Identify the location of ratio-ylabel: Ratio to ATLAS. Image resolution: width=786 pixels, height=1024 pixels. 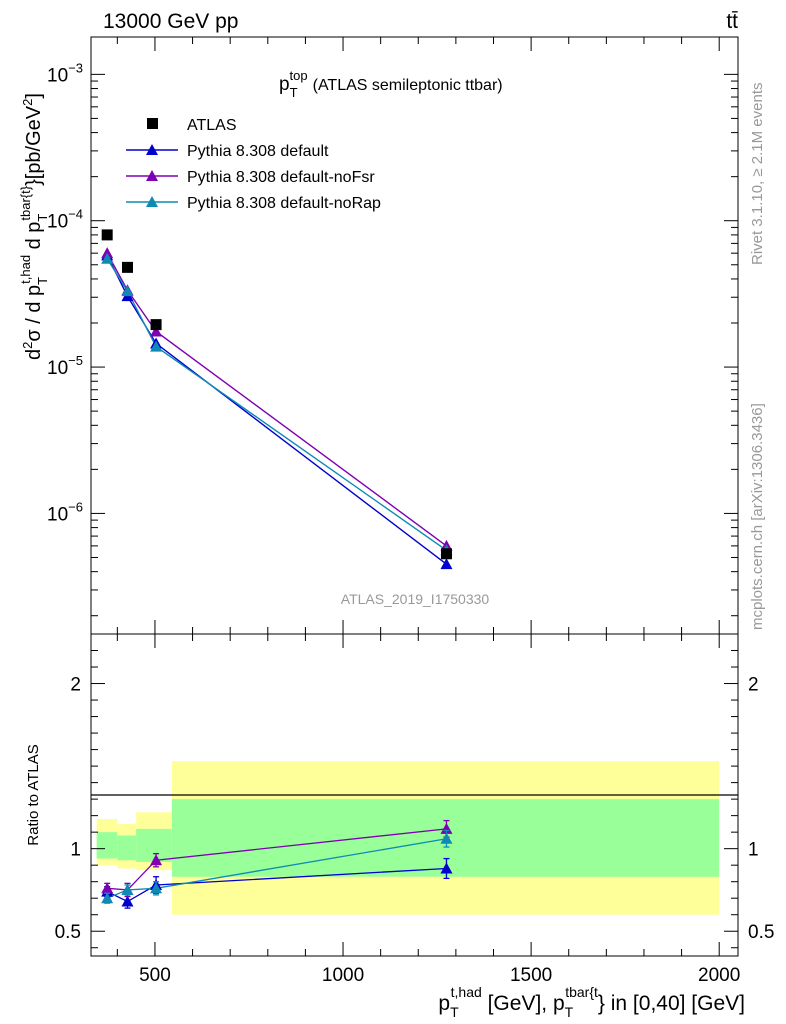
(33, 794).